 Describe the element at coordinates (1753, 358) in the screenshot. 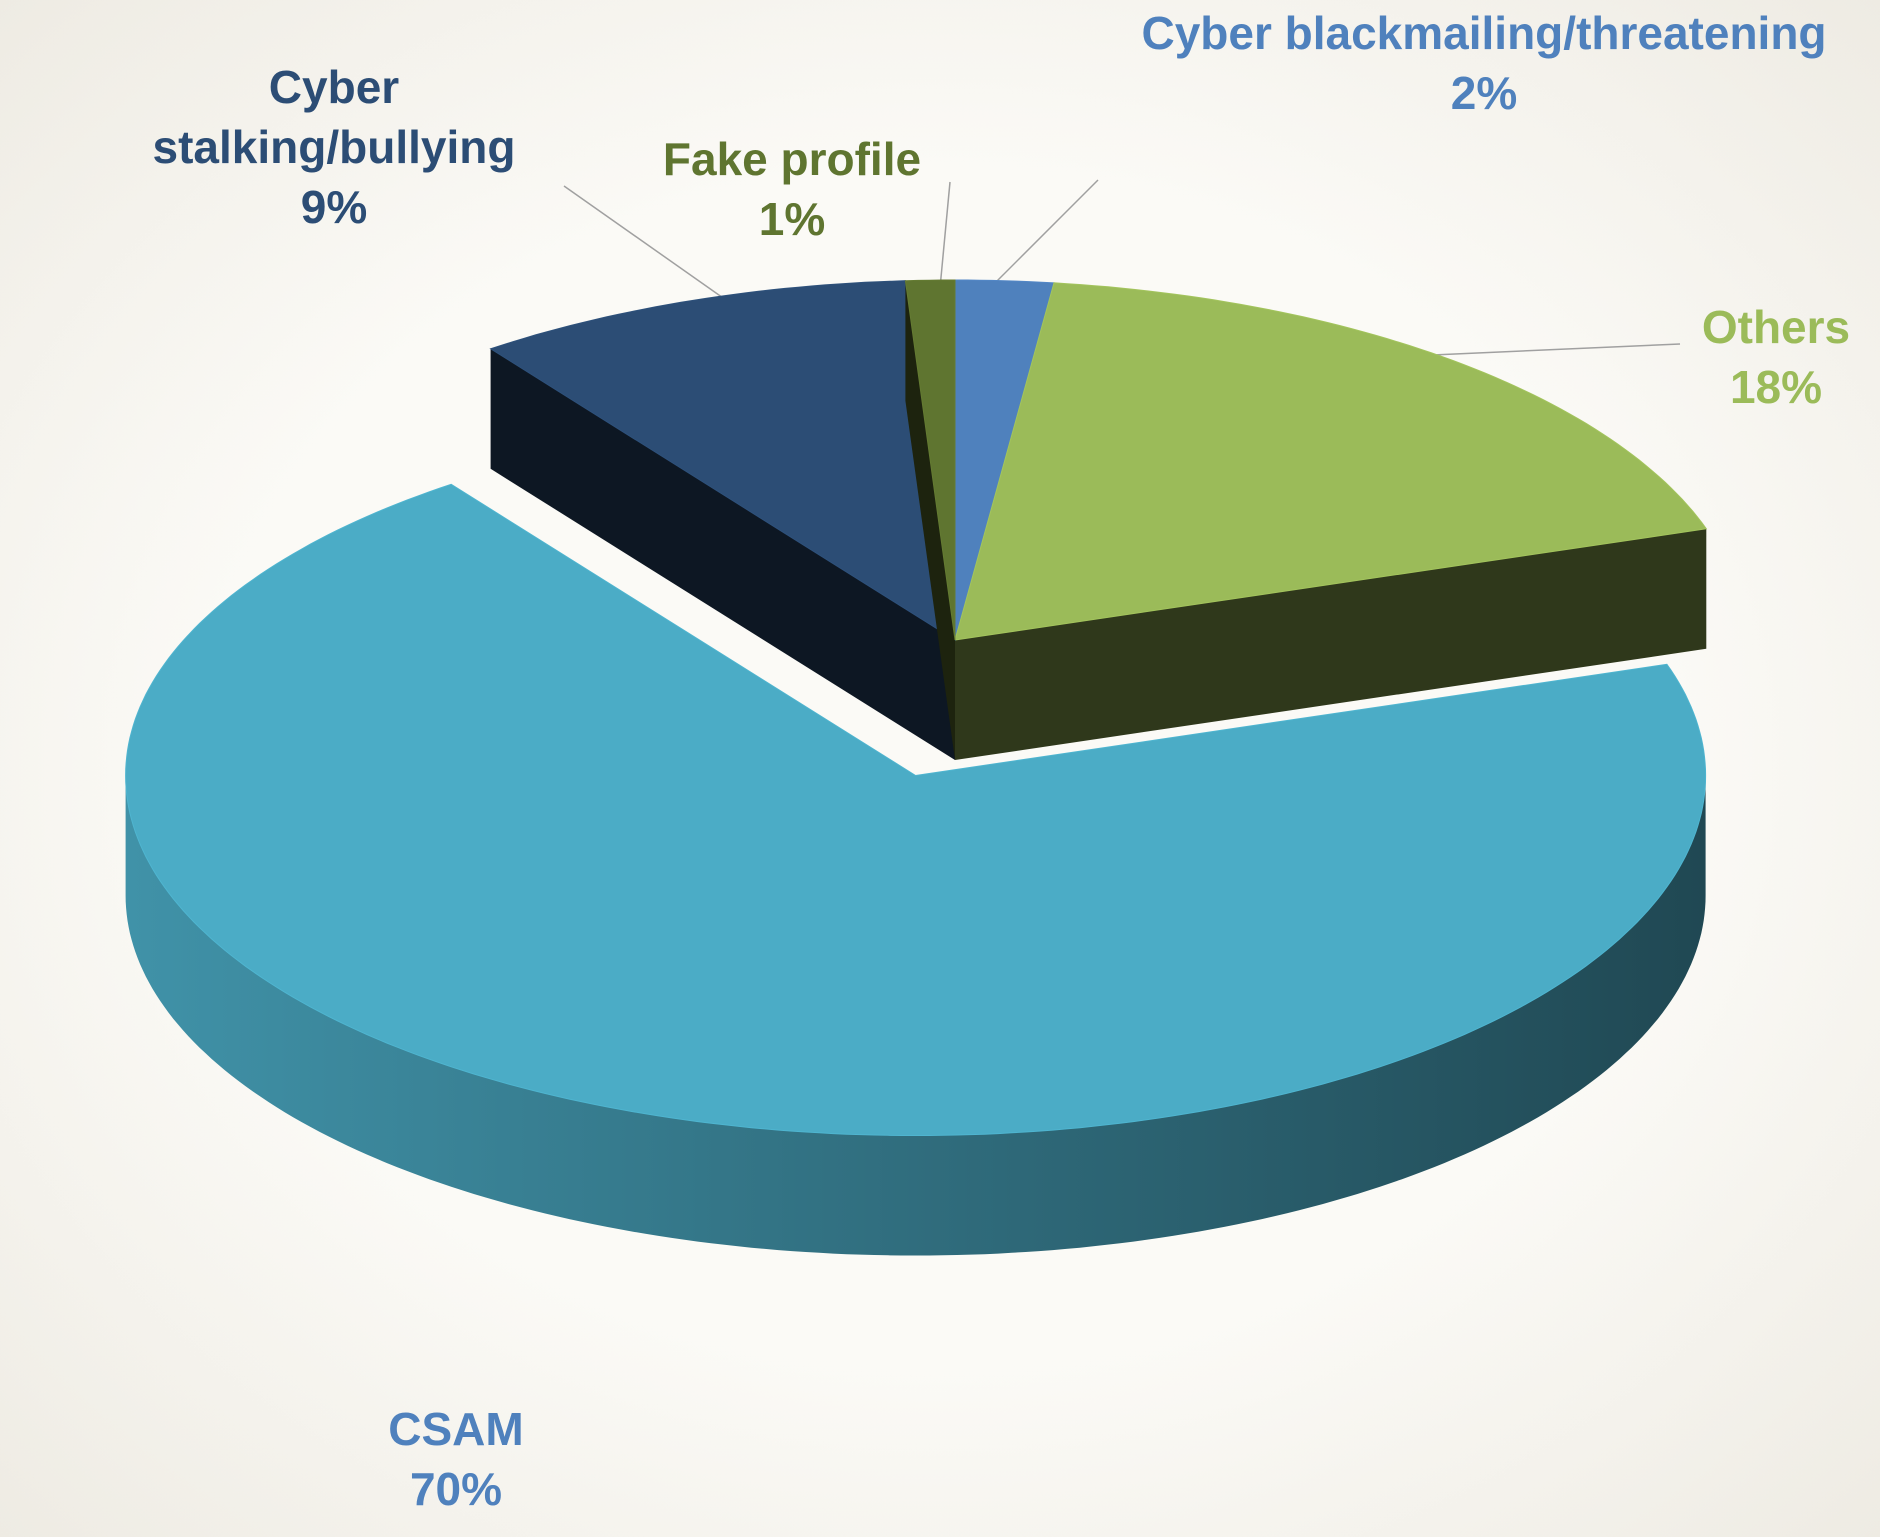

I see `data-label: Others 18%` at that location.